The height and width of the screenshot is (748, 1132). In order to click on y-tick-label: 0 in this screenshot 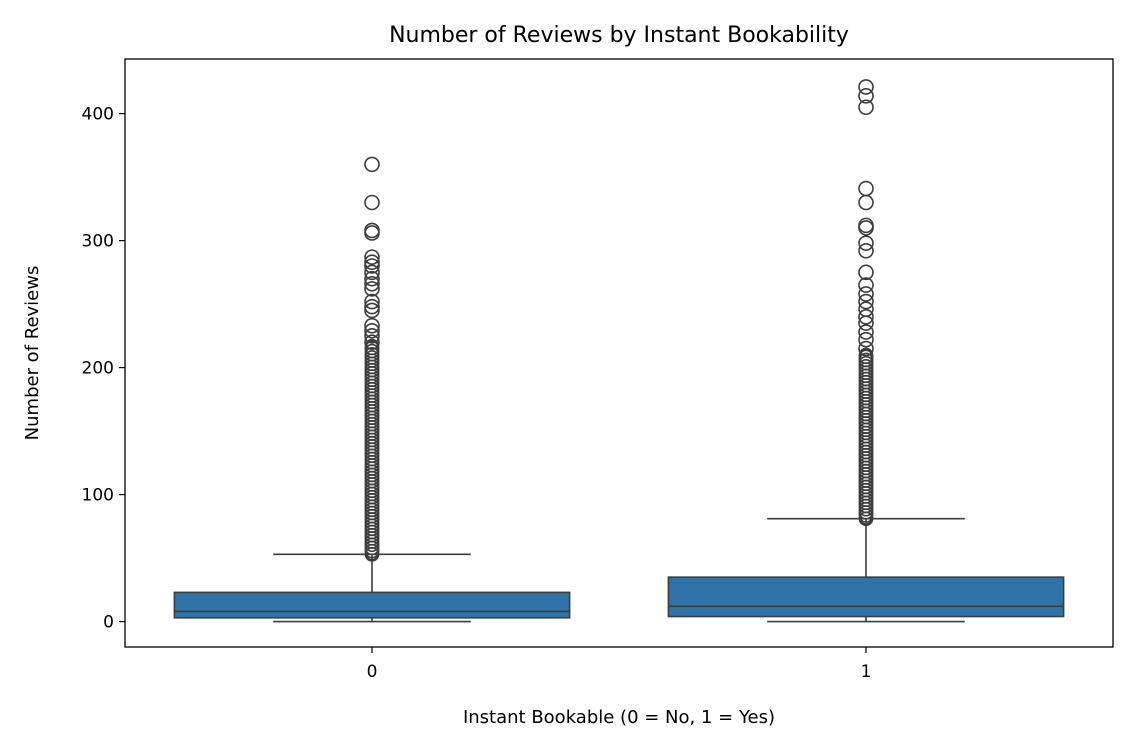, I will do `click(108, 623)`.